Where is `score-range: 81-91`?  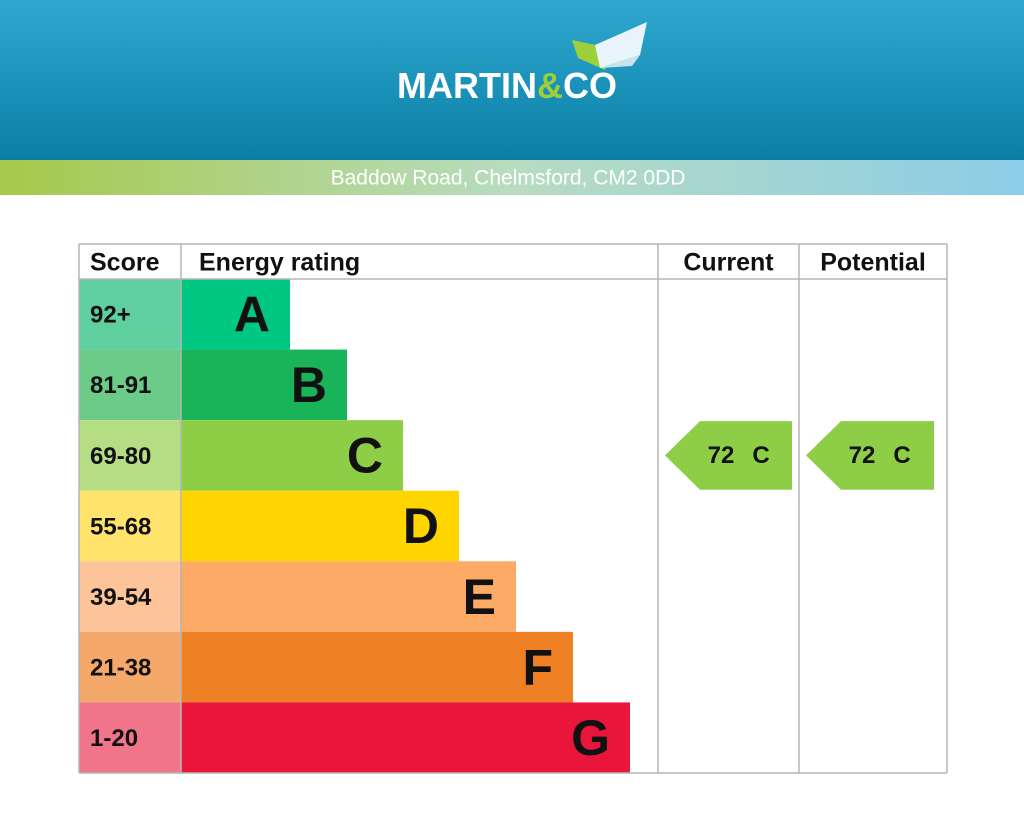 score-range: 81-91 is located at coordinates (120, 385).